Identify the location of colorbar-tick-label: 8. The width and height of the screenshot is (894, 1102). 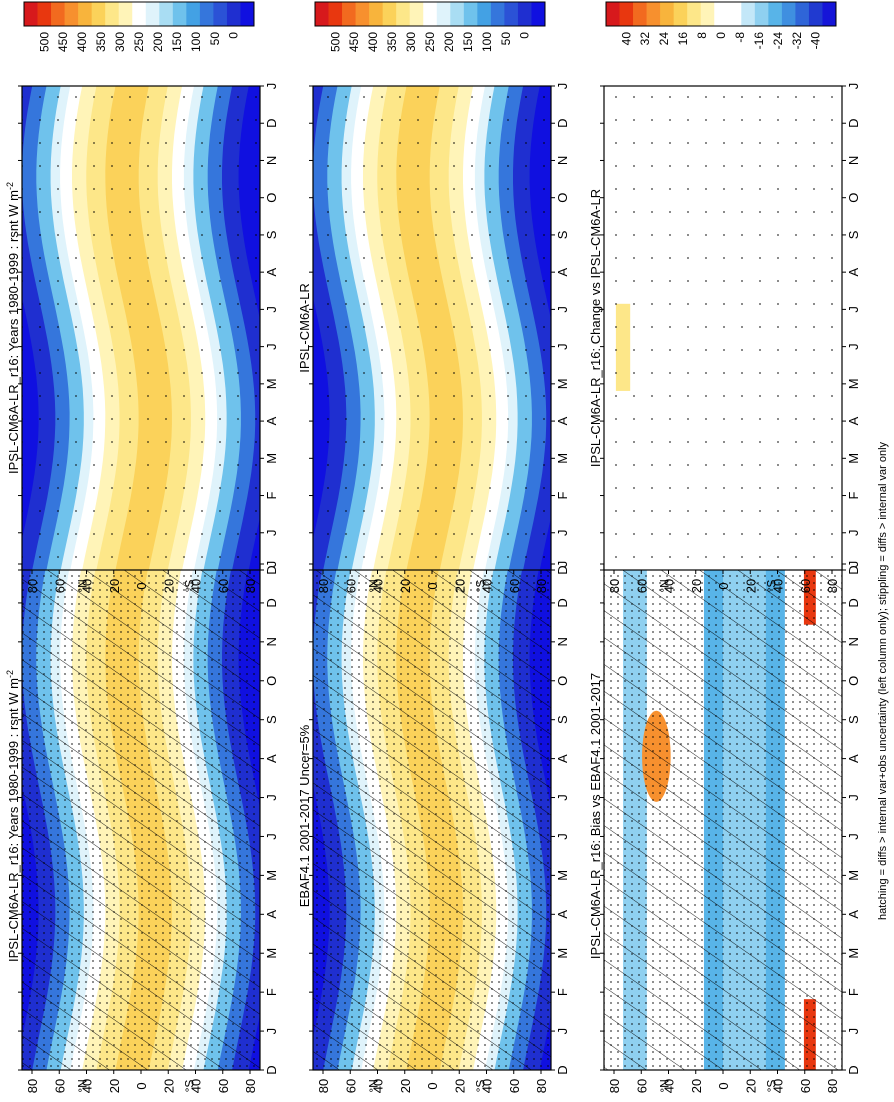
(702, 35).